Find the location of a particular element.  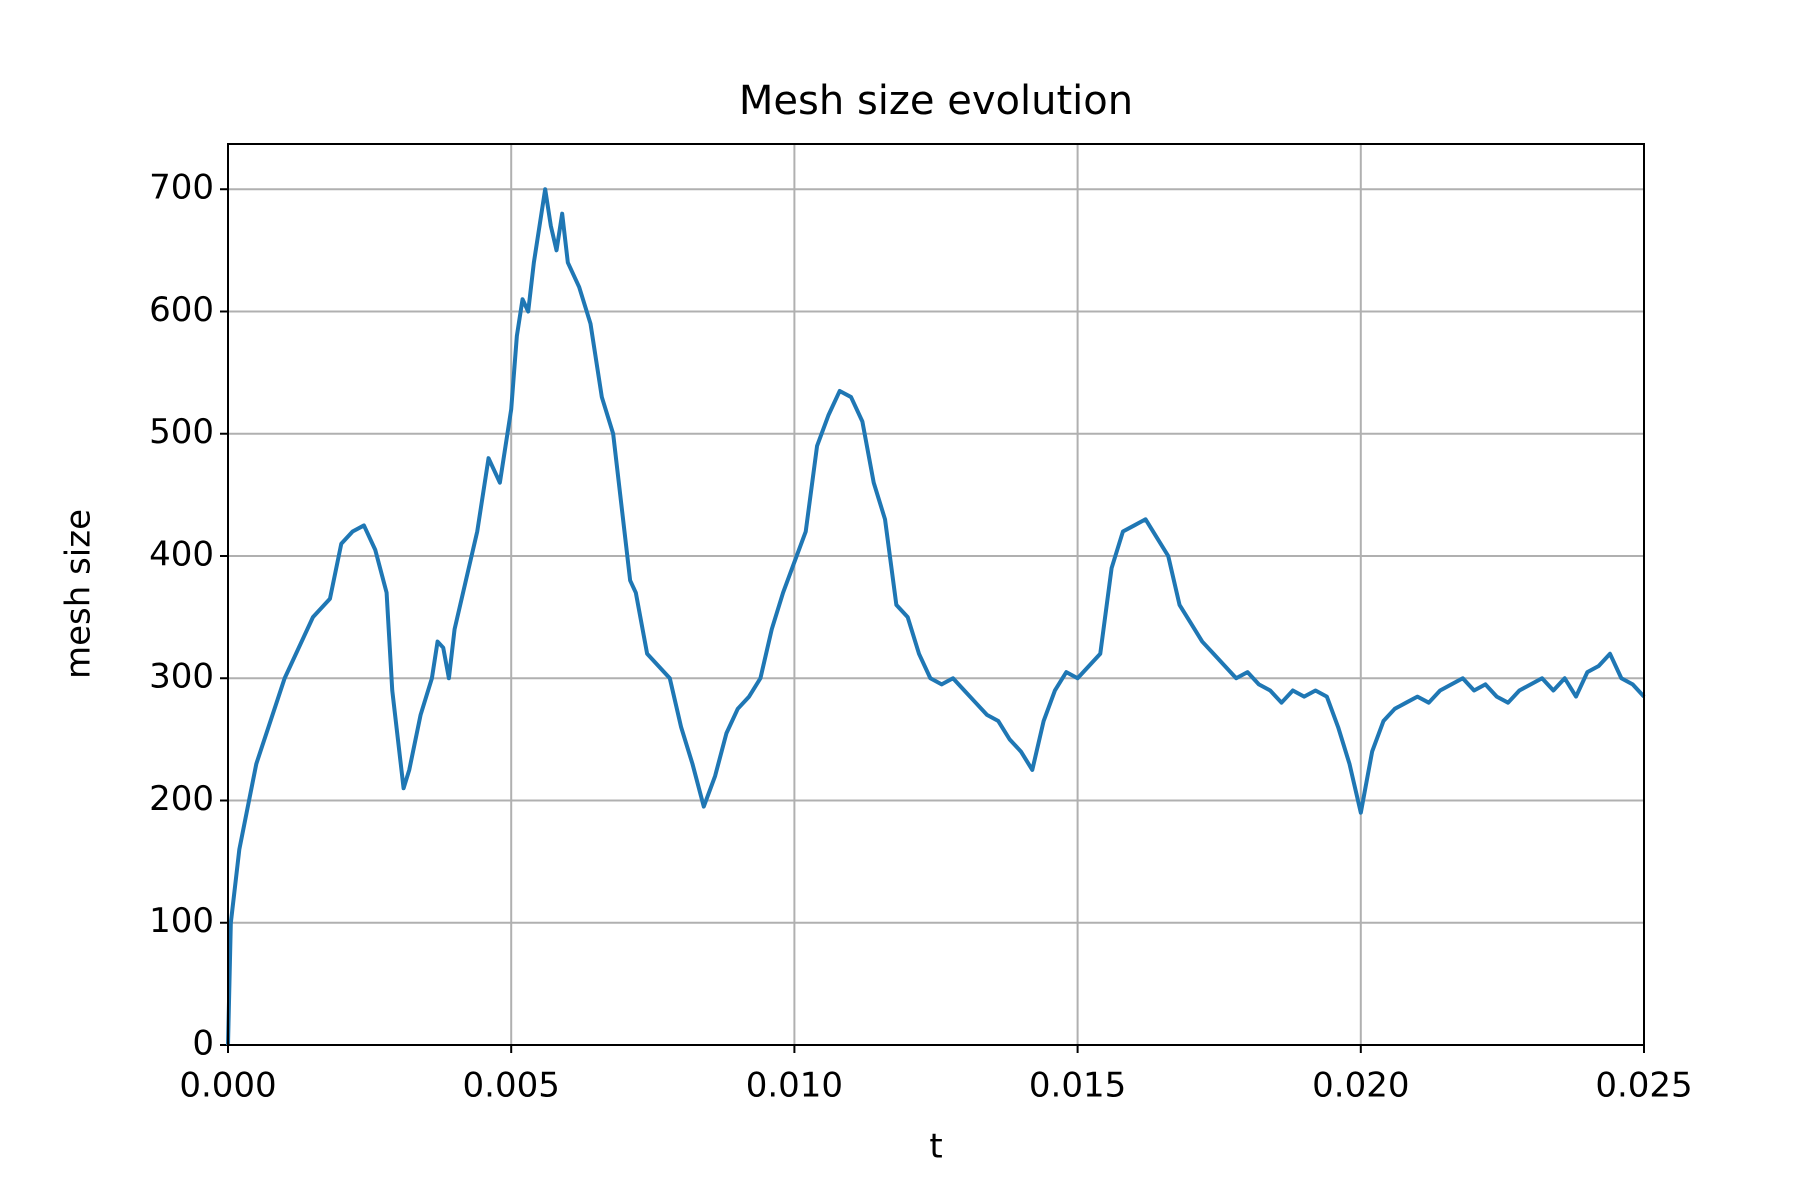

chart-title: Mesh size evolution is located at coordinates (936, 101).